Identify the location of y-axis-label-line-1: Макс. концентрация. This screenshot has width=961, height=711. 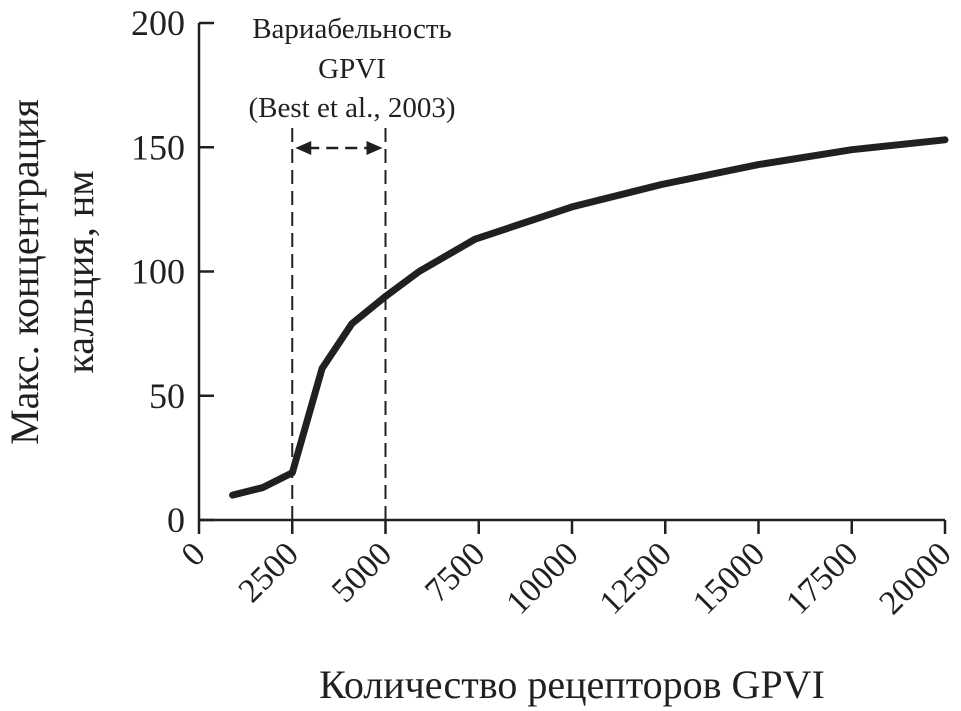
(24, 272).